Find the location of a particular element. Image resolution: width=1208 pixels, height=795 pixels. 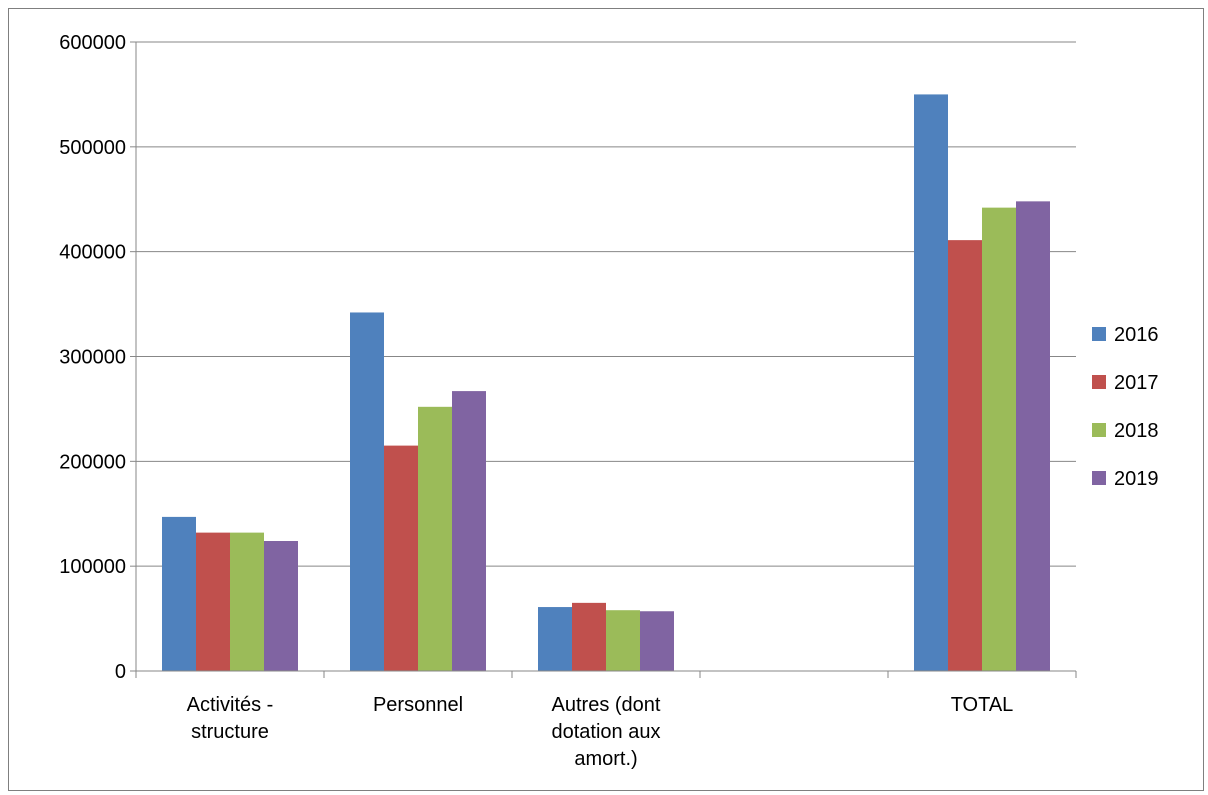

y-tick-label: 600000 is located at coordinates (92, 43).